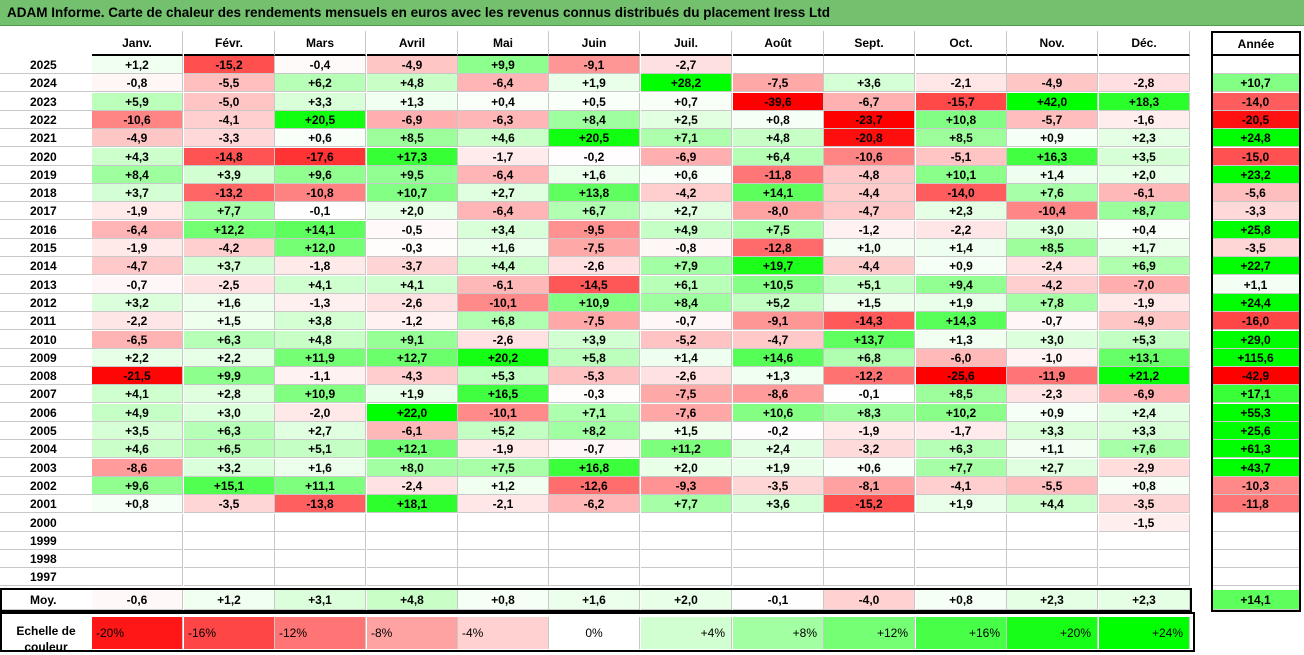  I want to click on average-cell: -0,6, so click(137, 599).